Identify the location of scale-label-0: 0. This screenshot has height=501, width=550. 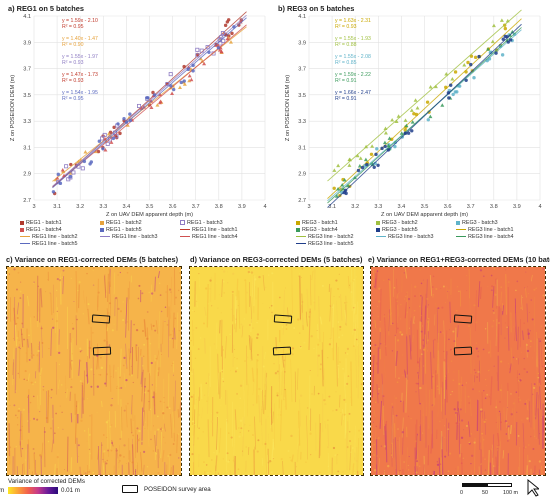
(461, 493).